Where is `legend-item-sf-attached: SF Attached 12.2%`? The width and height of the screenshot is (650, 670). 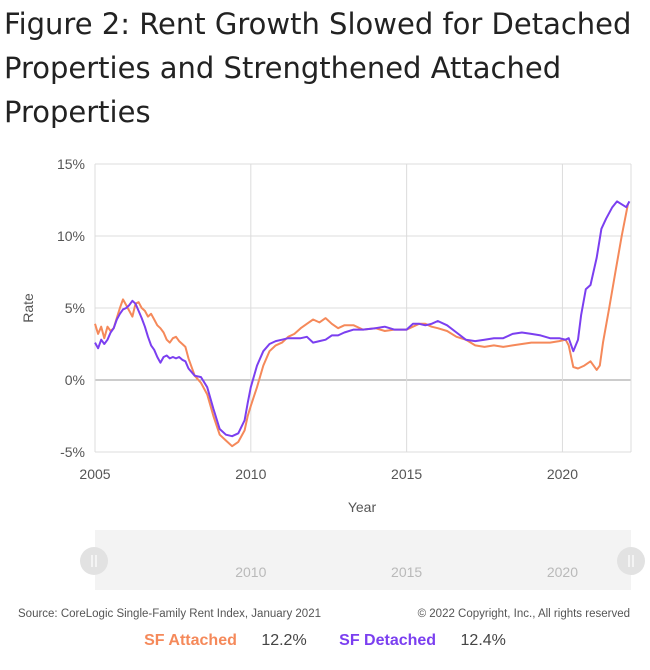
legend-item-sf-attached: SF Attached 12.2% is located at coordinates (225, 641).